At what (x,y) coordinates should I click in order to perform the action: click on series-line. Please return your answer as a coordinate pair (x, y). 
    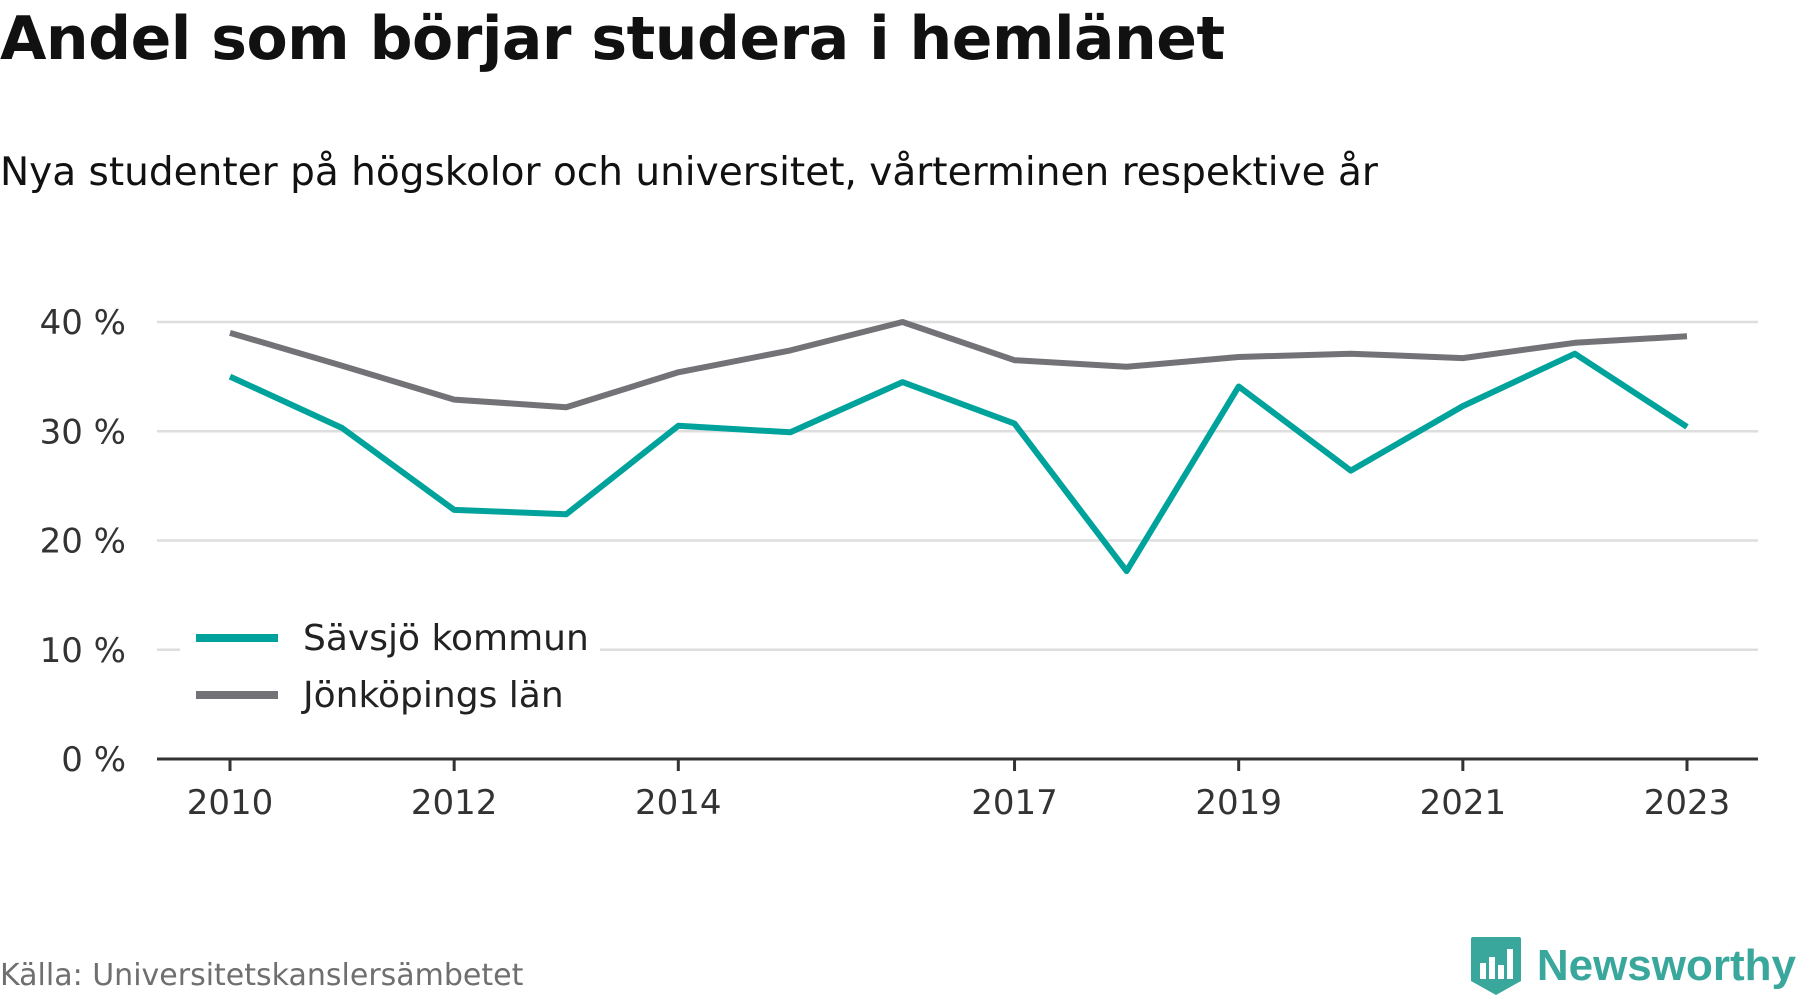
    Looking at the image, I should click on (958, 365).